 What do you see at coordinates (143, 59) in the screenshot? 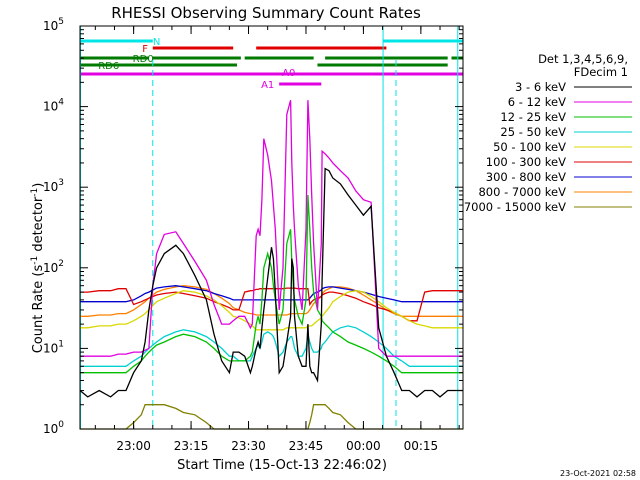
I see `flag-label: RD0` at bounding box center [143, 59].